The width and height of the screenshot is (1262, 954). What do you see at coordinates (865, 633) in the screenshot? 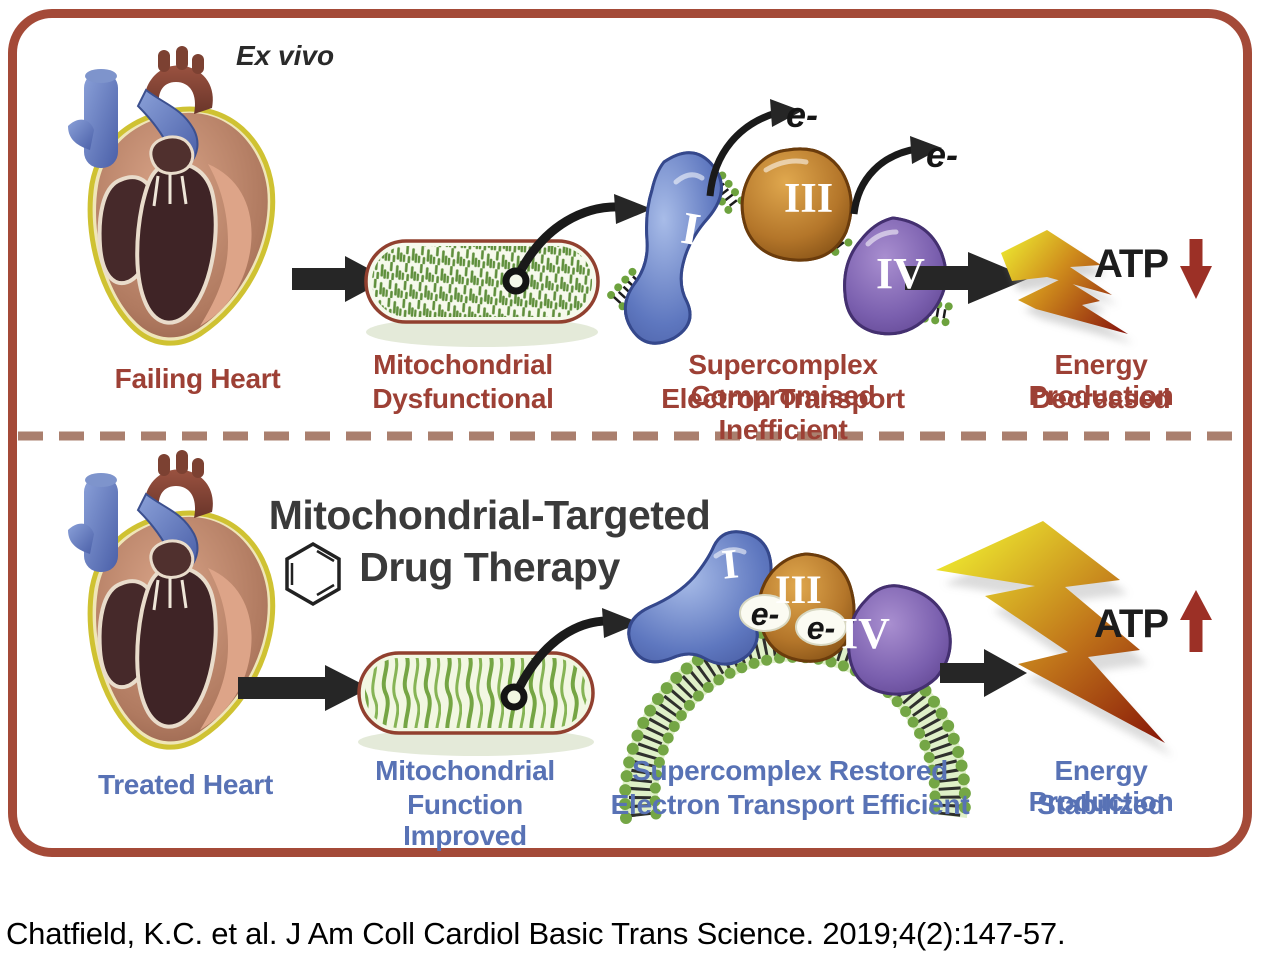
I see `complex-iv-numeral-bottom: IV` at bounding box center [865, 633].